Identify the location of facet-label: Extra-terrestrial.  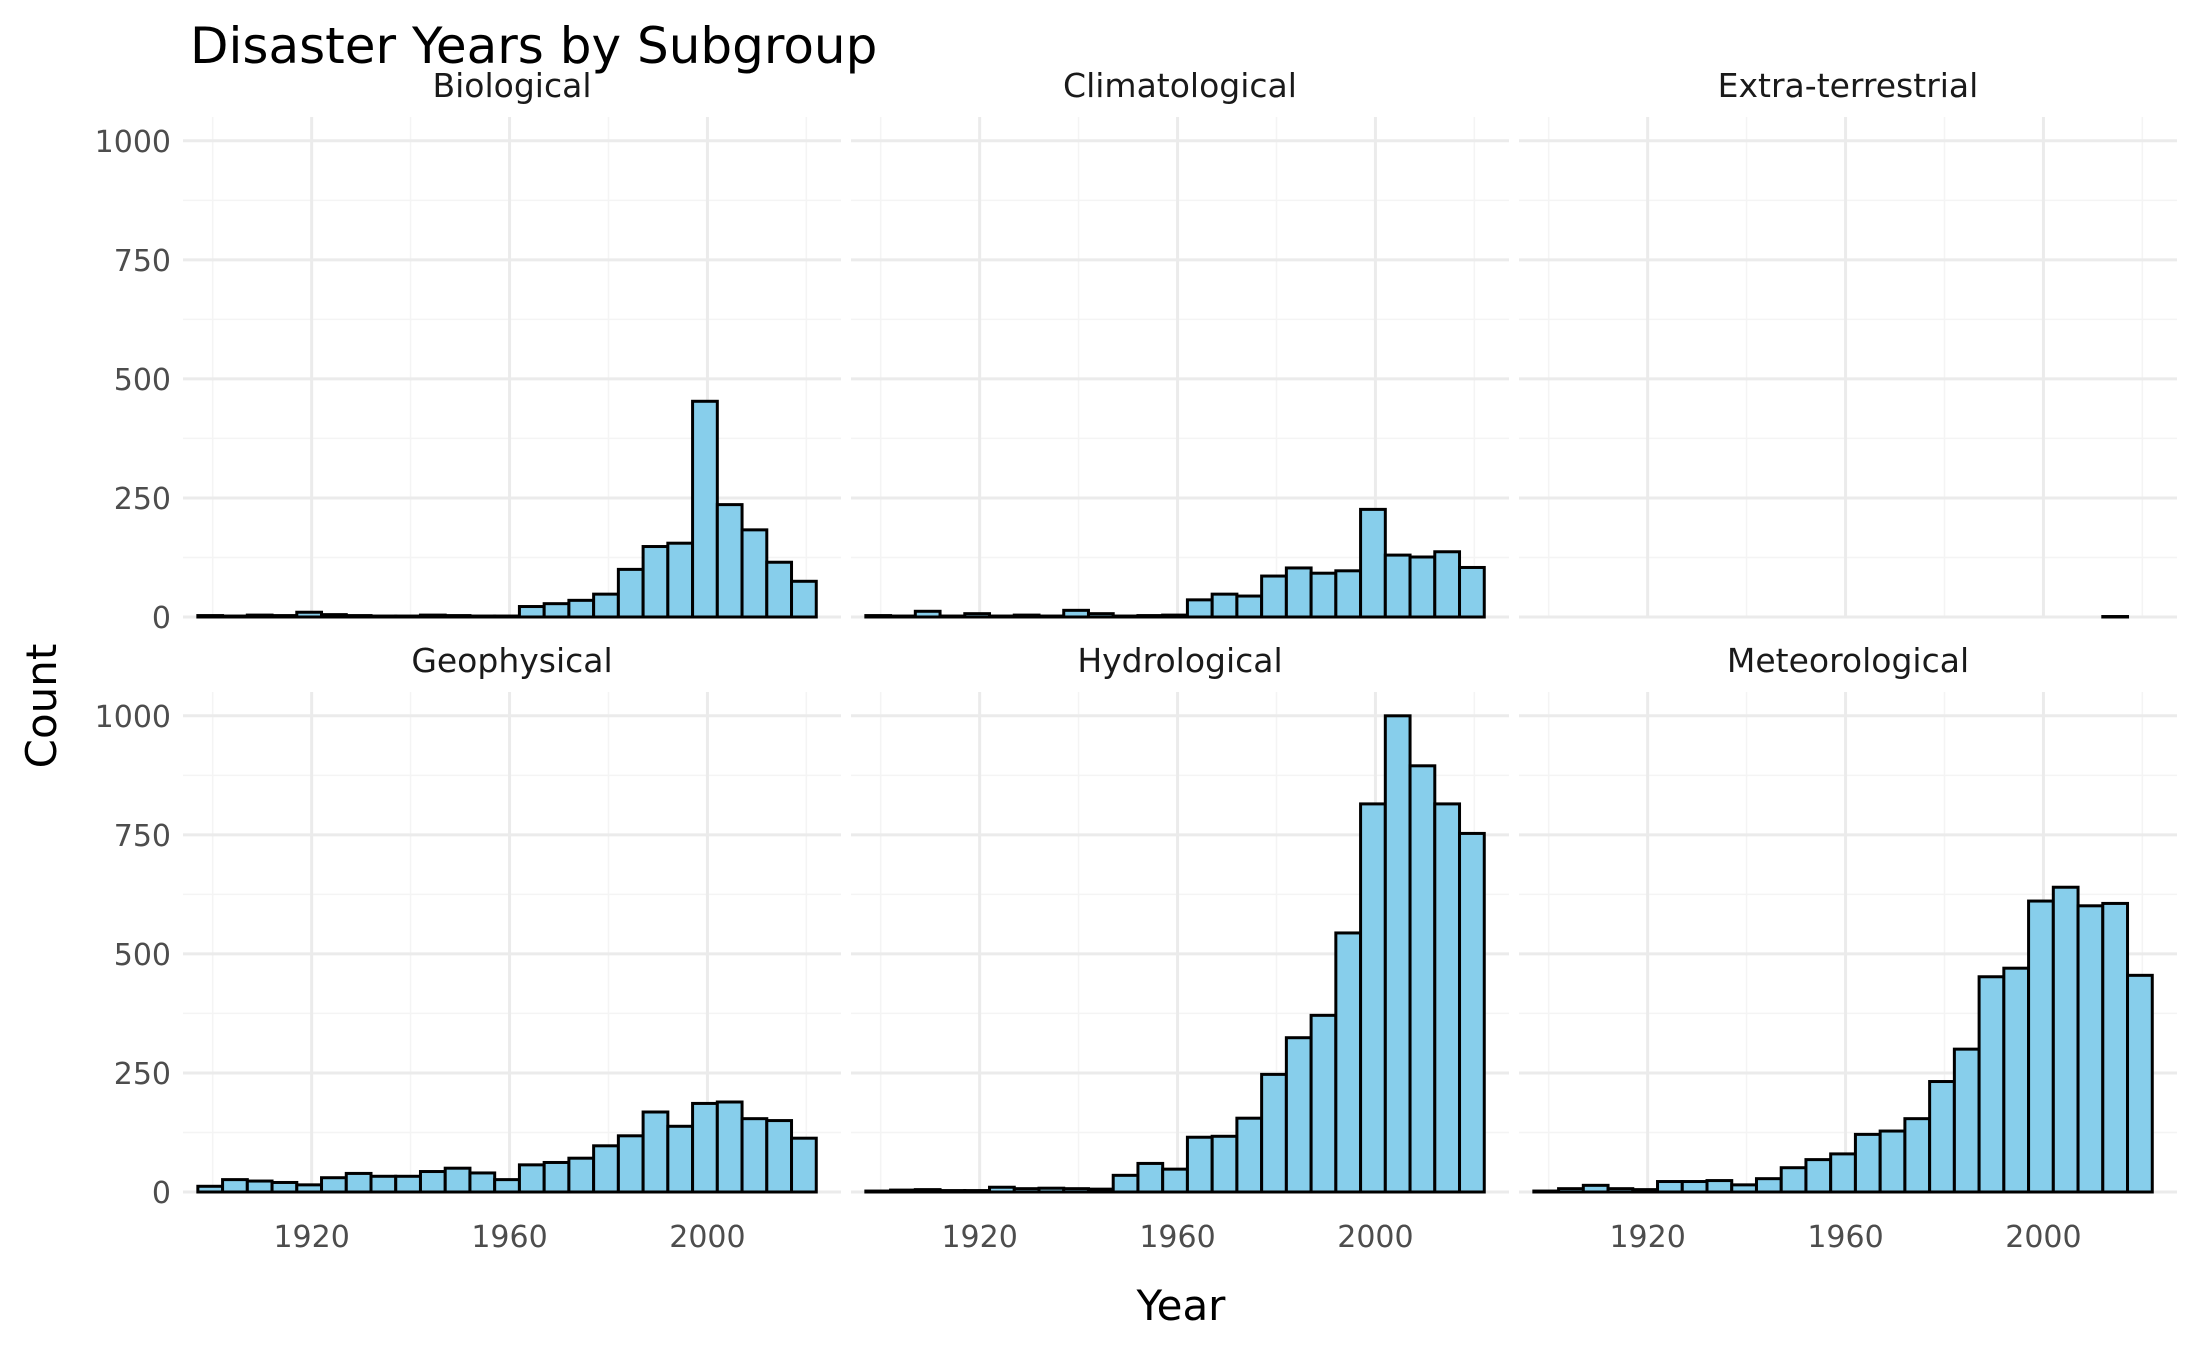
(1848, 85).